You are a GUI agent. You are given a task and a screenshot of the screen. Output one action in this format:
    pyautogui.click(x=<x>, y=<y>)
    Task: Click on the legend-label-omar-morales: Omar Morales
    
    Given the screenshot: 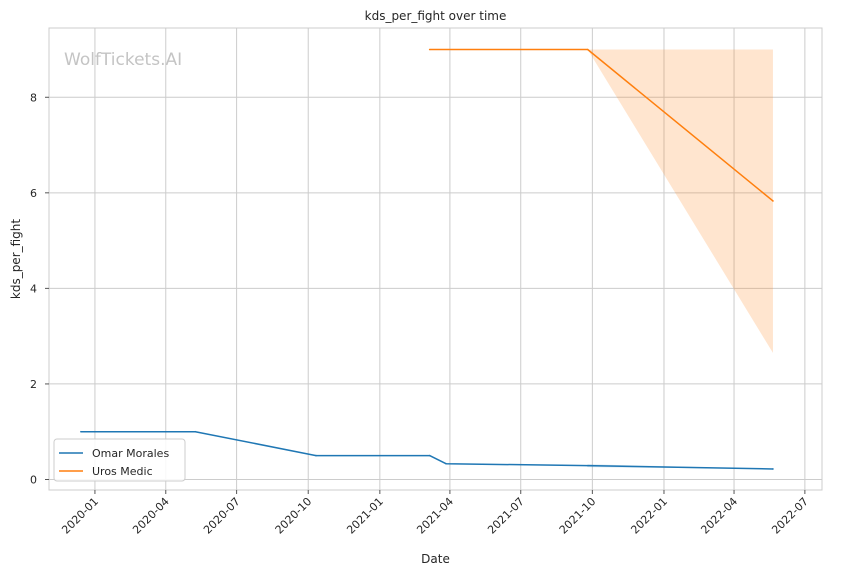 What is the action you would take?
    pyautogui.click(x=130, y=453)
    